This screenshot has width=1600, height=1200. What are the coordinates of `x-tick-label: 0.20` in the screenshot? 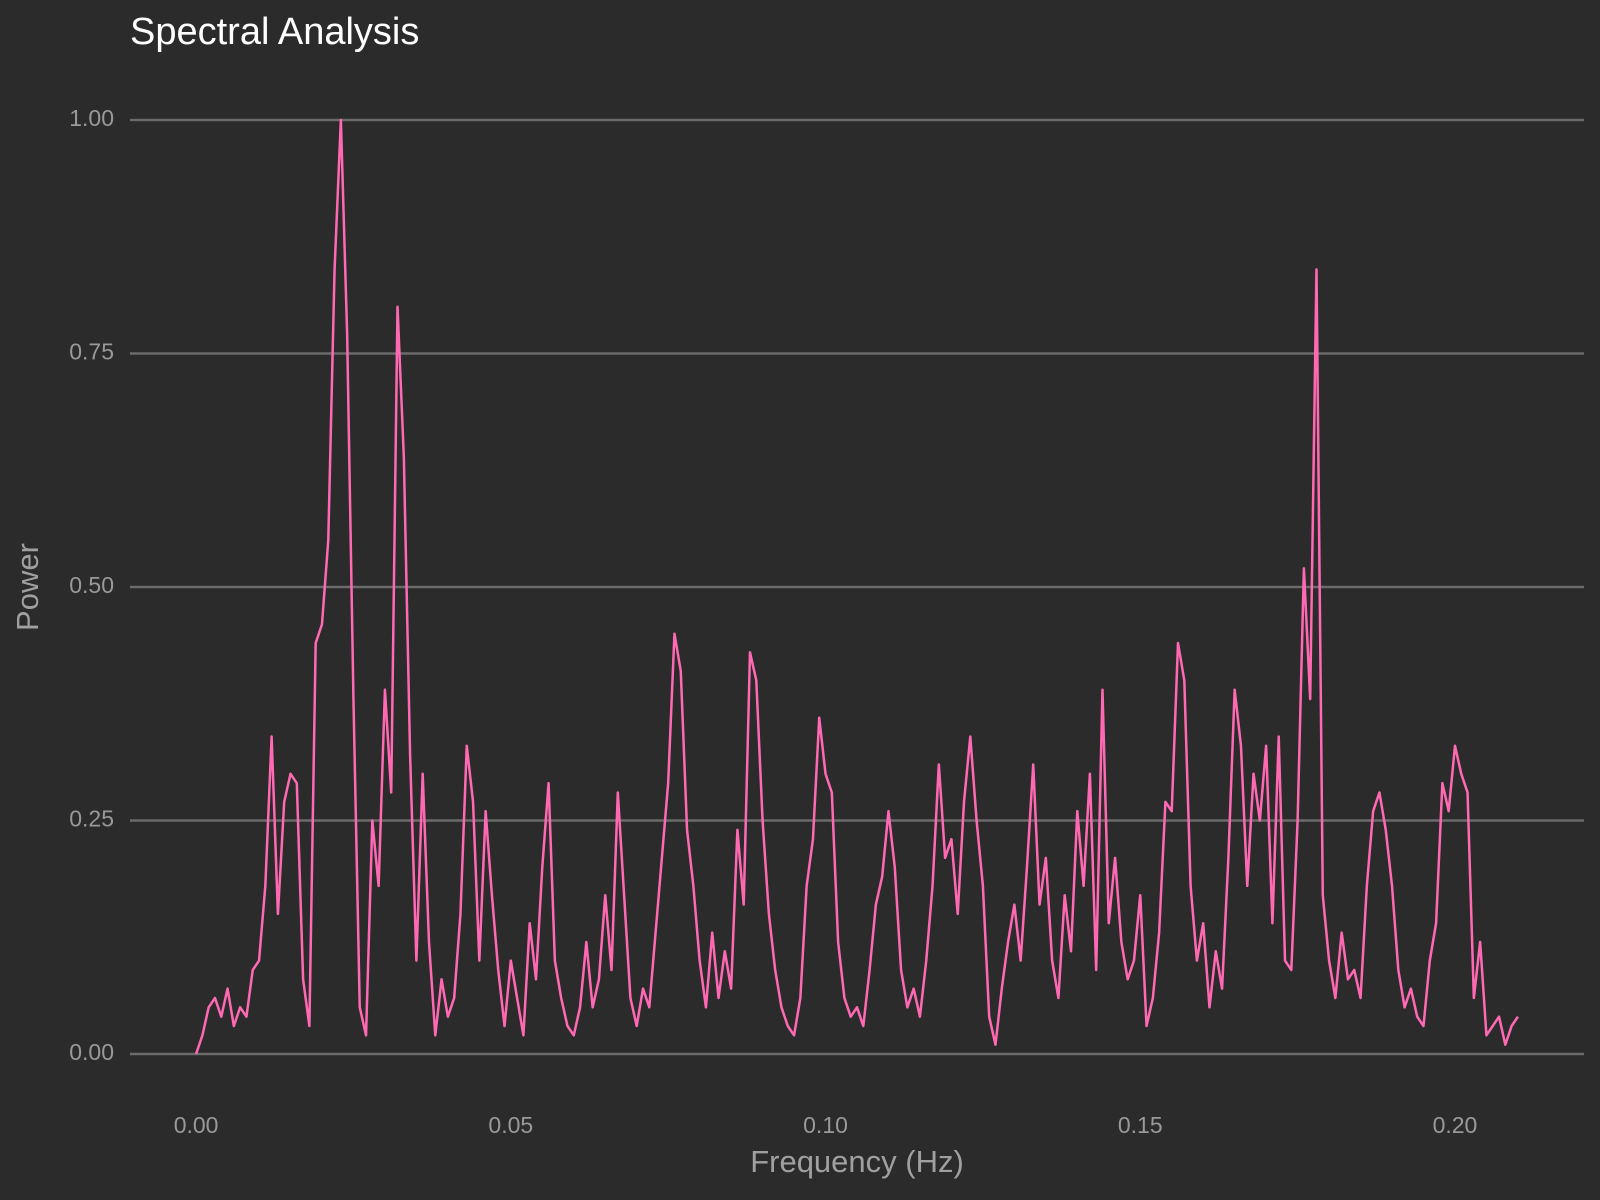 It's located at (1455, 1125).